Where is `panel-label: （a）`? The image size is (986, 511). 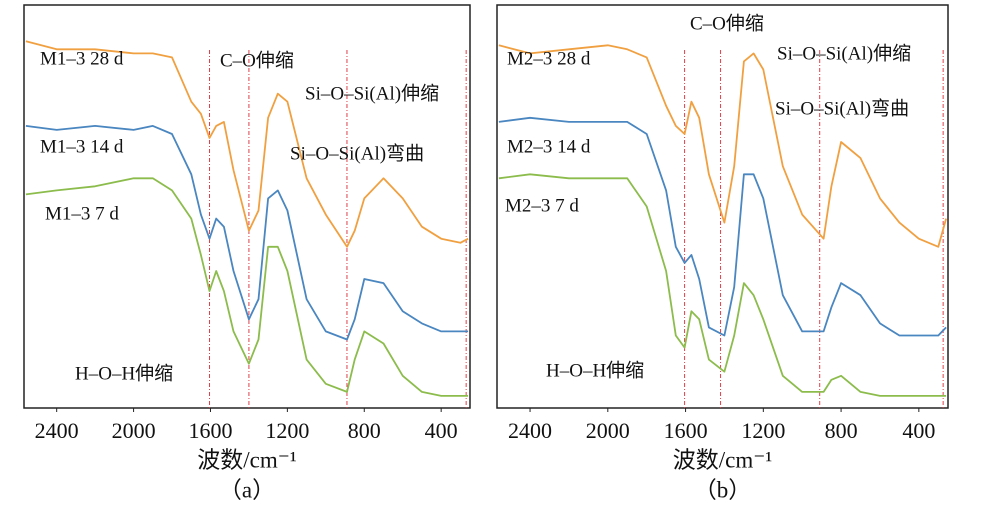
panel-label: （a） is located at coordinates (247, 489).